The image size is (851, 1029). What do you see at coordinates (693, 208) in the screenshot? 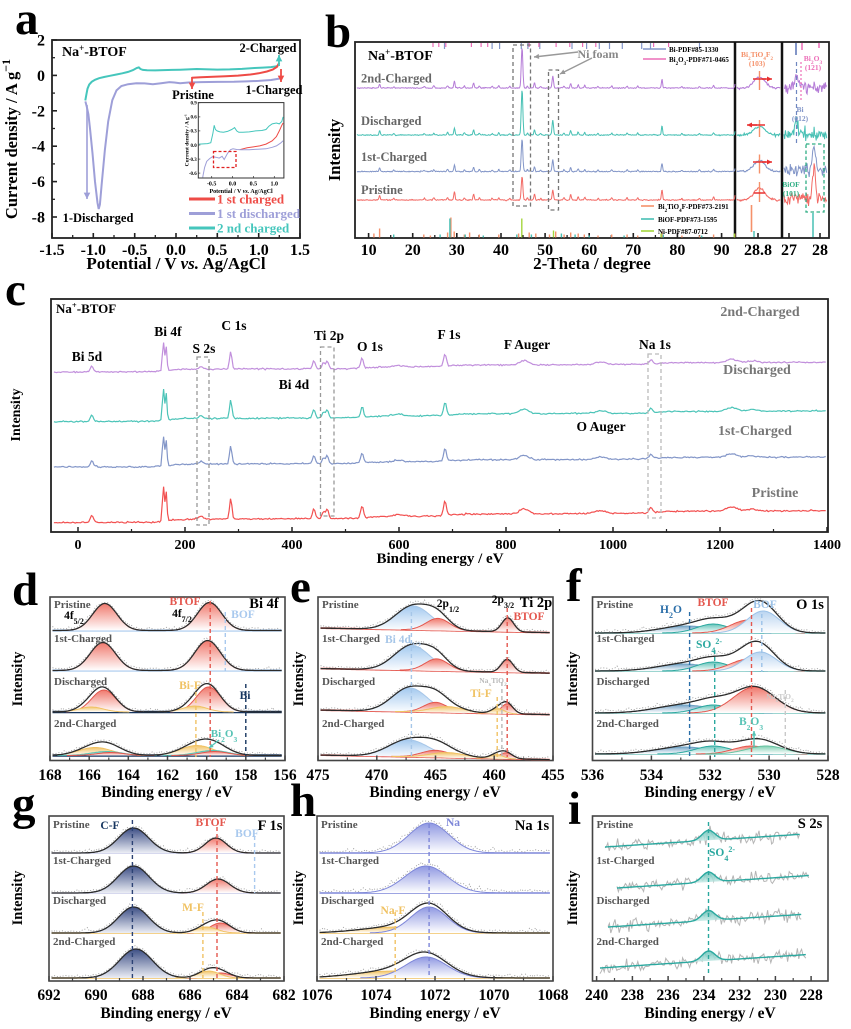
I see `svg-text: Bi2TiO4F-PDF#73-2191` at bounding box center [693, 208].